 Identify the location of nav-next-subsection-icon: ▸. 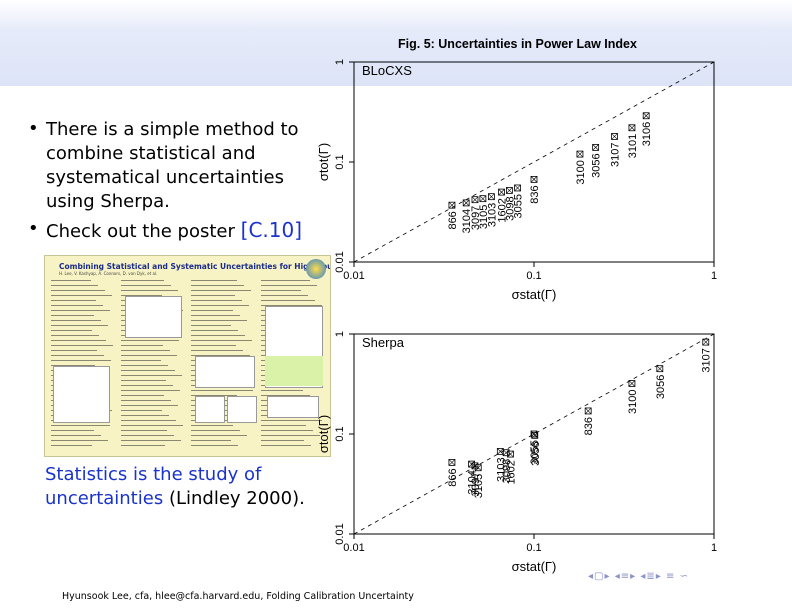
(658, 576).